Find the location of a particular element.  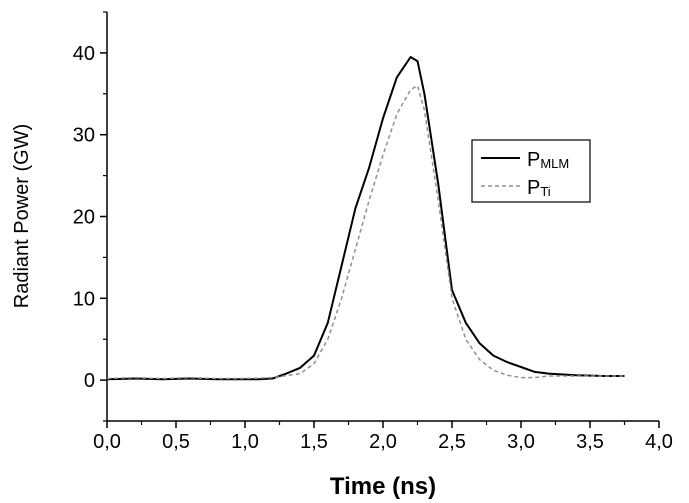

legend-mlm-main: P is located at coordinates (533, 160).